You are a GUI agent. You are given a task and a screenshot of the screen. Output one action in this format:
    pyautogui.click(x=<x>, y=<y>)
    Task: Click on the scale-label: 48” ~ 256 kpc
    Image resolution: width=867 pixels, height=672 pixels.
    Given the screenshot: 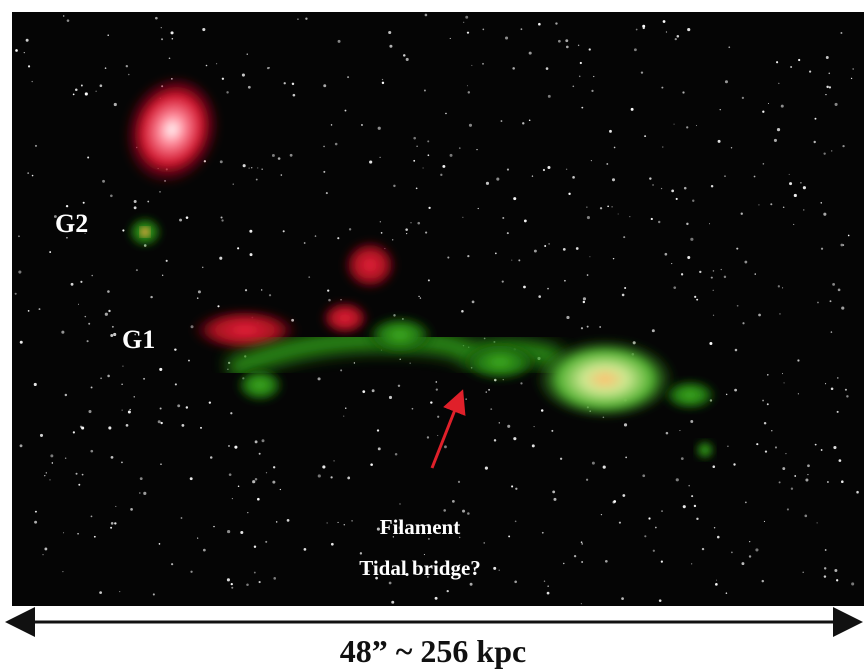 What is the action you would take?
    pyautogui.click(x=433, y=651)
    